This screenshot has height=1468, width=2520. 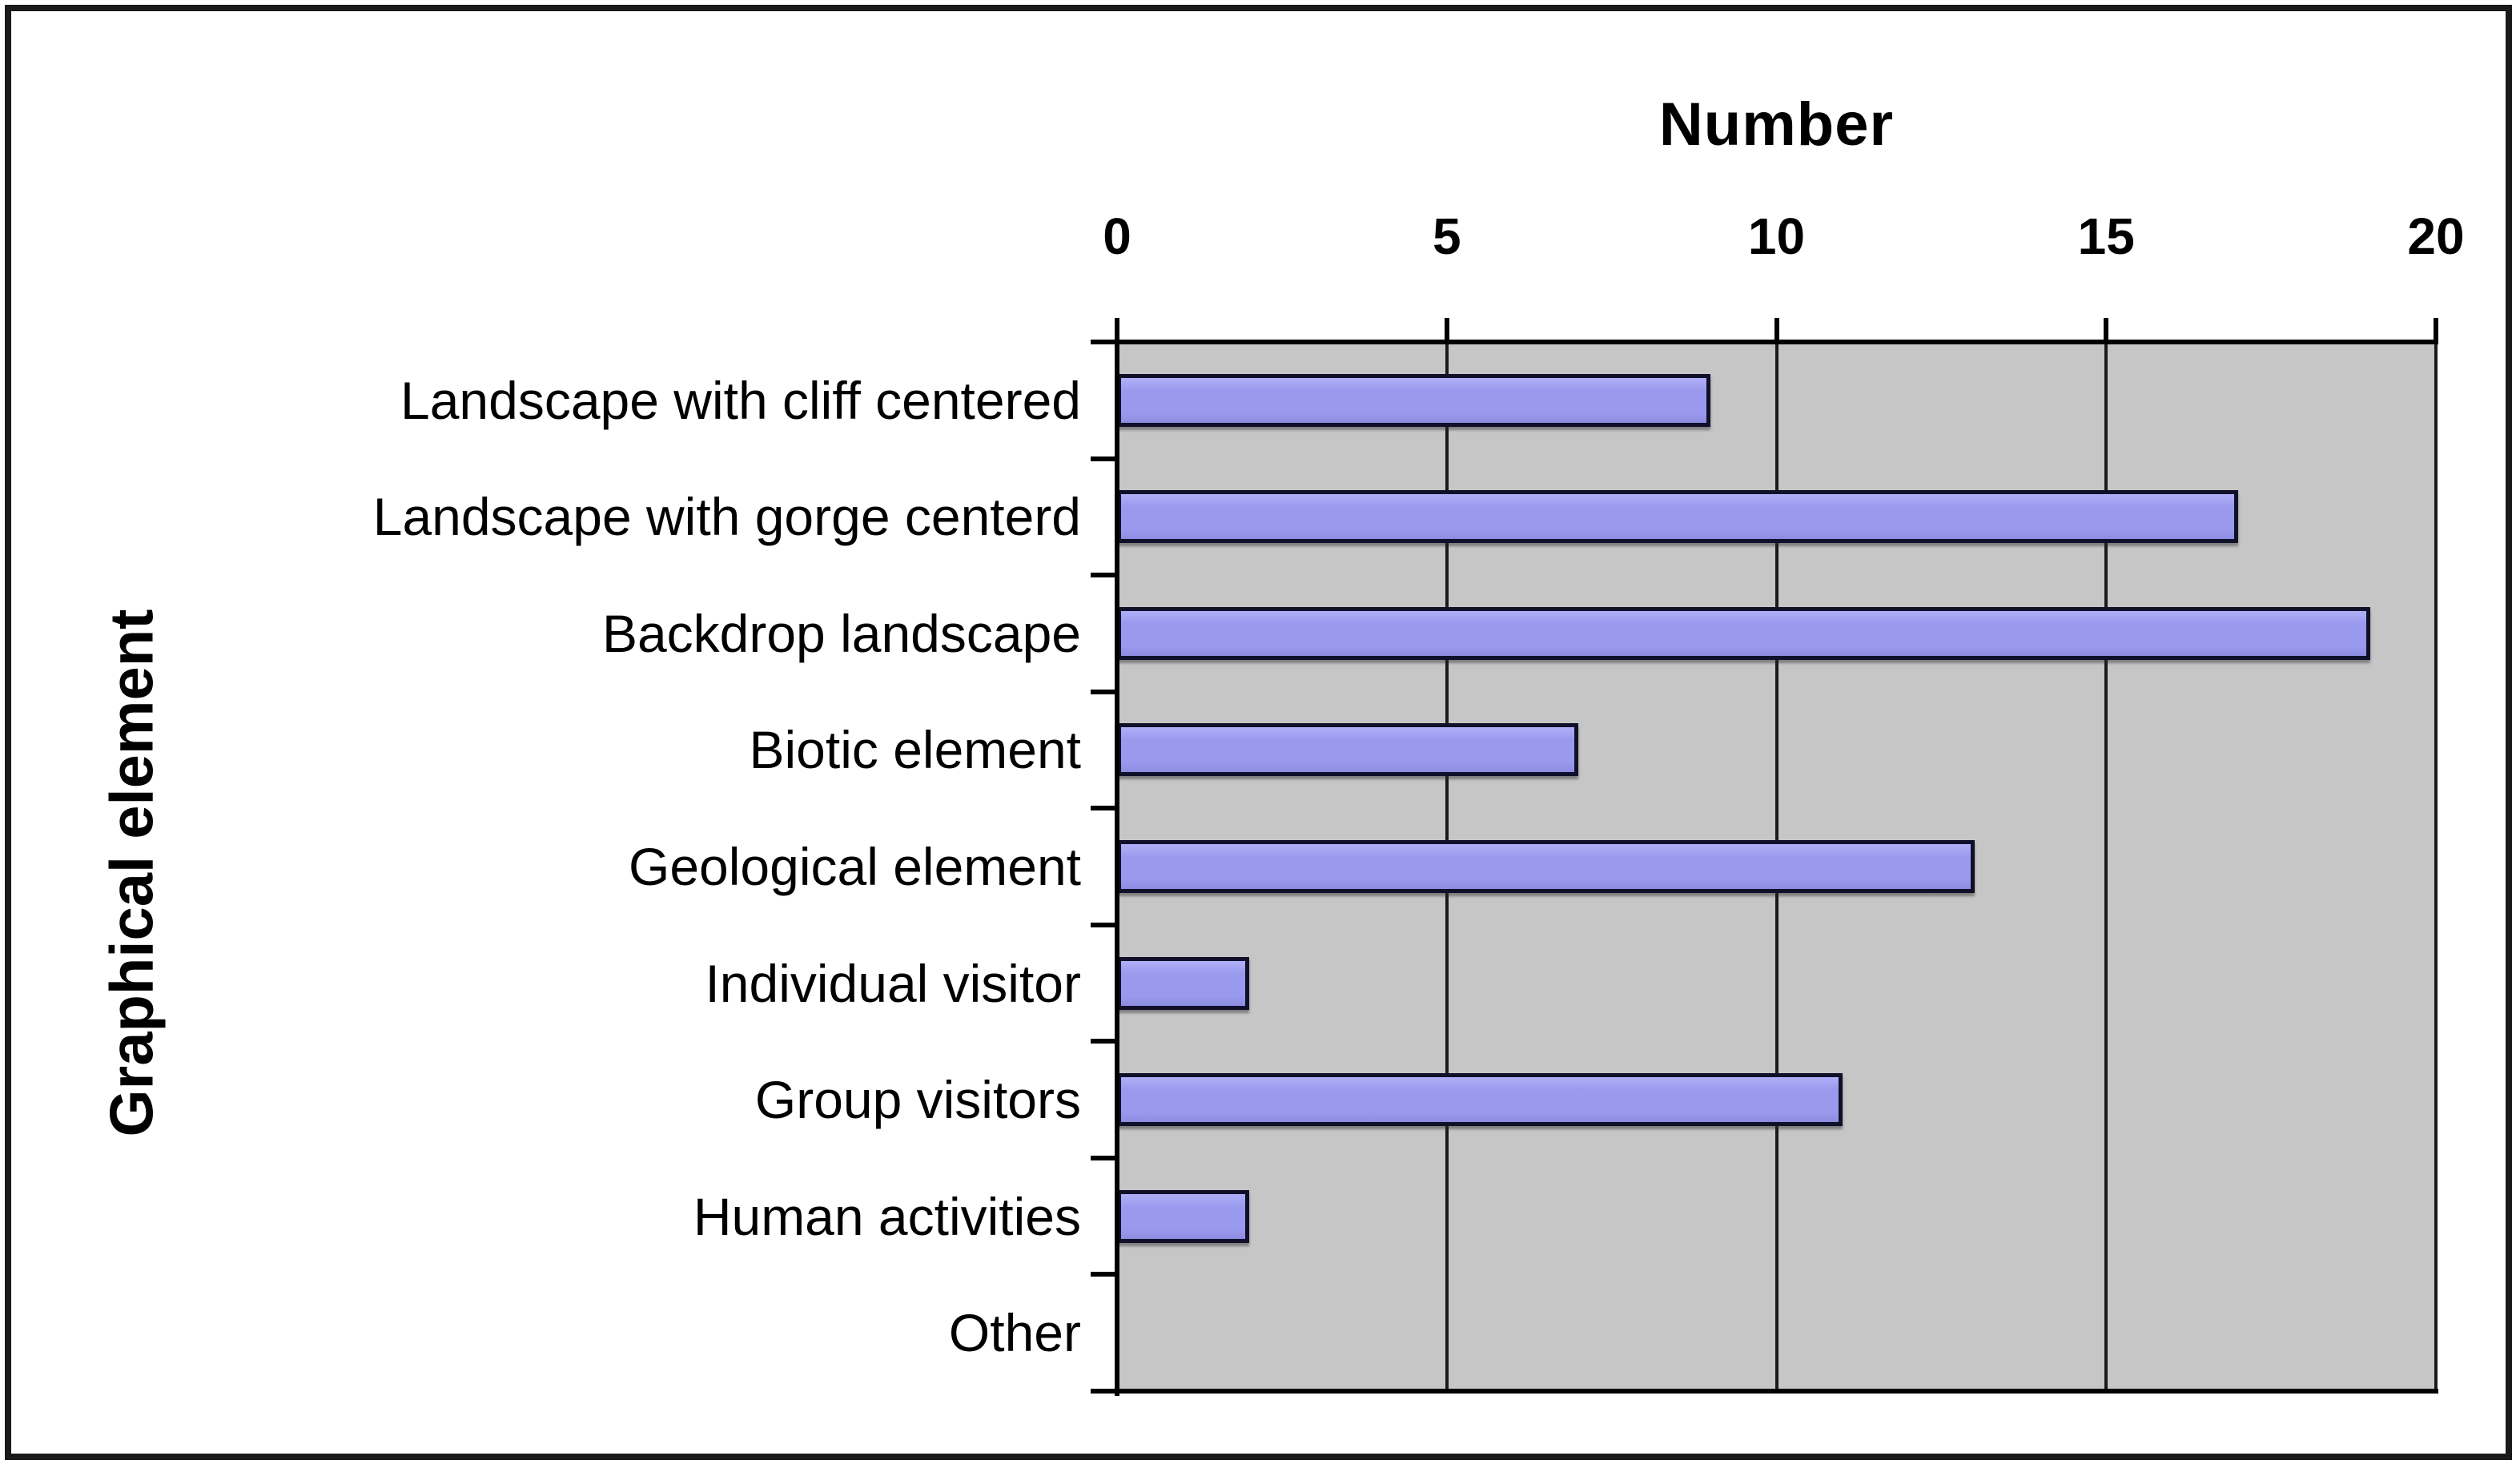 I want to click on category-label: Backdrop landscape, so click(x=841, y=633).